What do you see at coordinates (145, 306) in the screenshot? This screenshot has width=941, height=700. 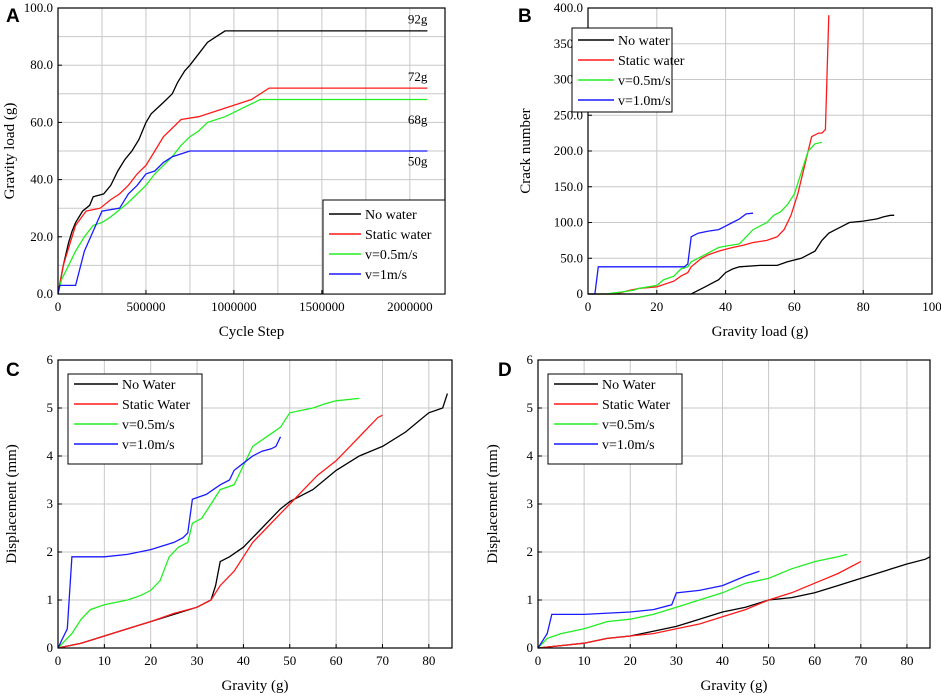 I see `x-tick-label: 500000` at bounding box center [145, 306].